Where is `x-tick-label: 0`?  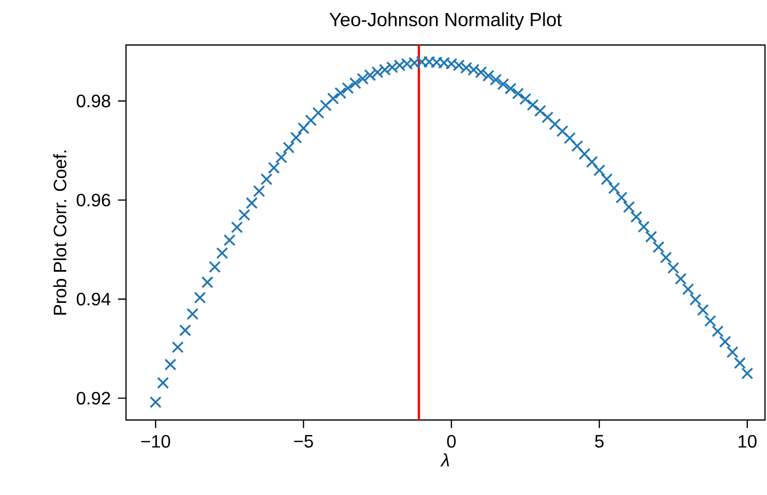 x-tick-label: 0 is located at coordinates (451, 441).